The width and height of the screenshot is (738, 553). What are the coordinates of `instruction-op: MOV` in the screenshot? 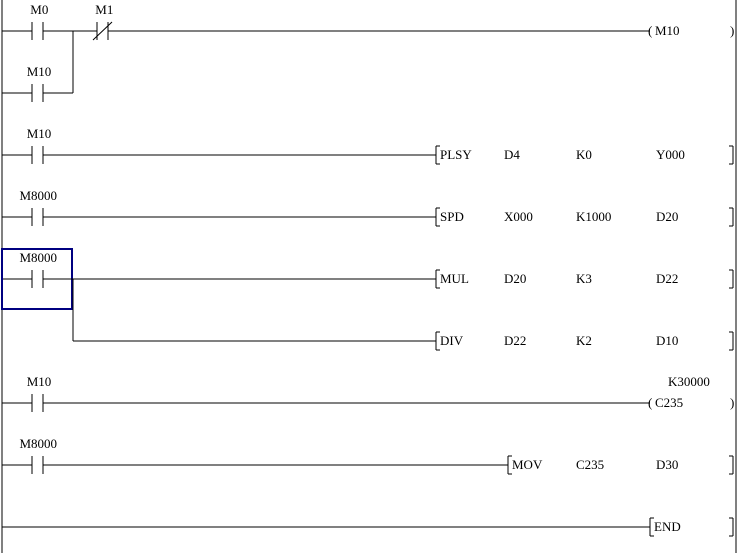 It's located at (527, 464).